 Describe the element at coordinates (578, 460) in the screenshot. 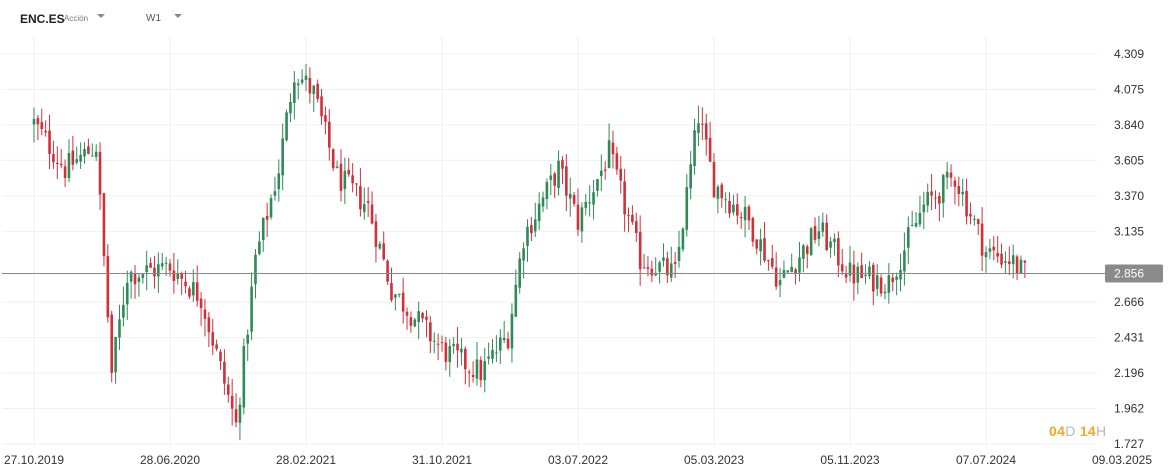

I see `x-tick-label: 03.07.2022` at that location.